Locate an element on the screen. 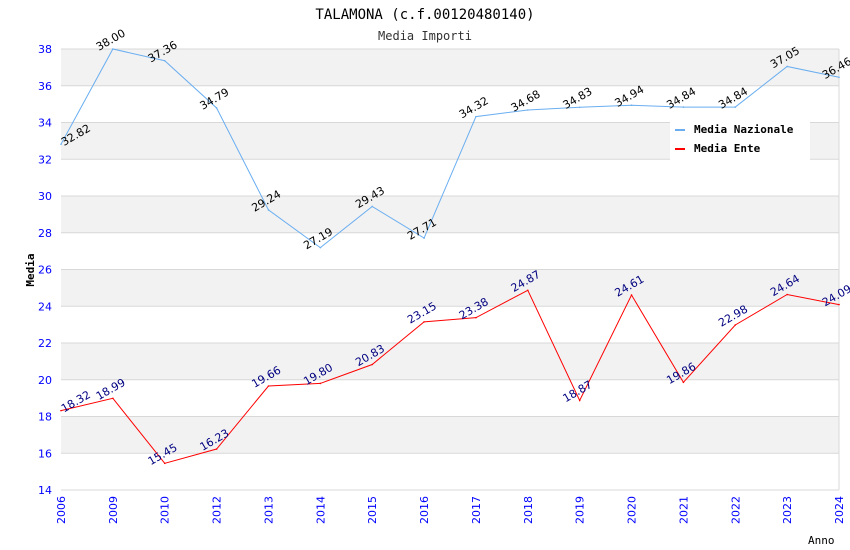 This screenshot has width=850, height=550. x-tick-label: 2015 is located at coordinates (372, 510).